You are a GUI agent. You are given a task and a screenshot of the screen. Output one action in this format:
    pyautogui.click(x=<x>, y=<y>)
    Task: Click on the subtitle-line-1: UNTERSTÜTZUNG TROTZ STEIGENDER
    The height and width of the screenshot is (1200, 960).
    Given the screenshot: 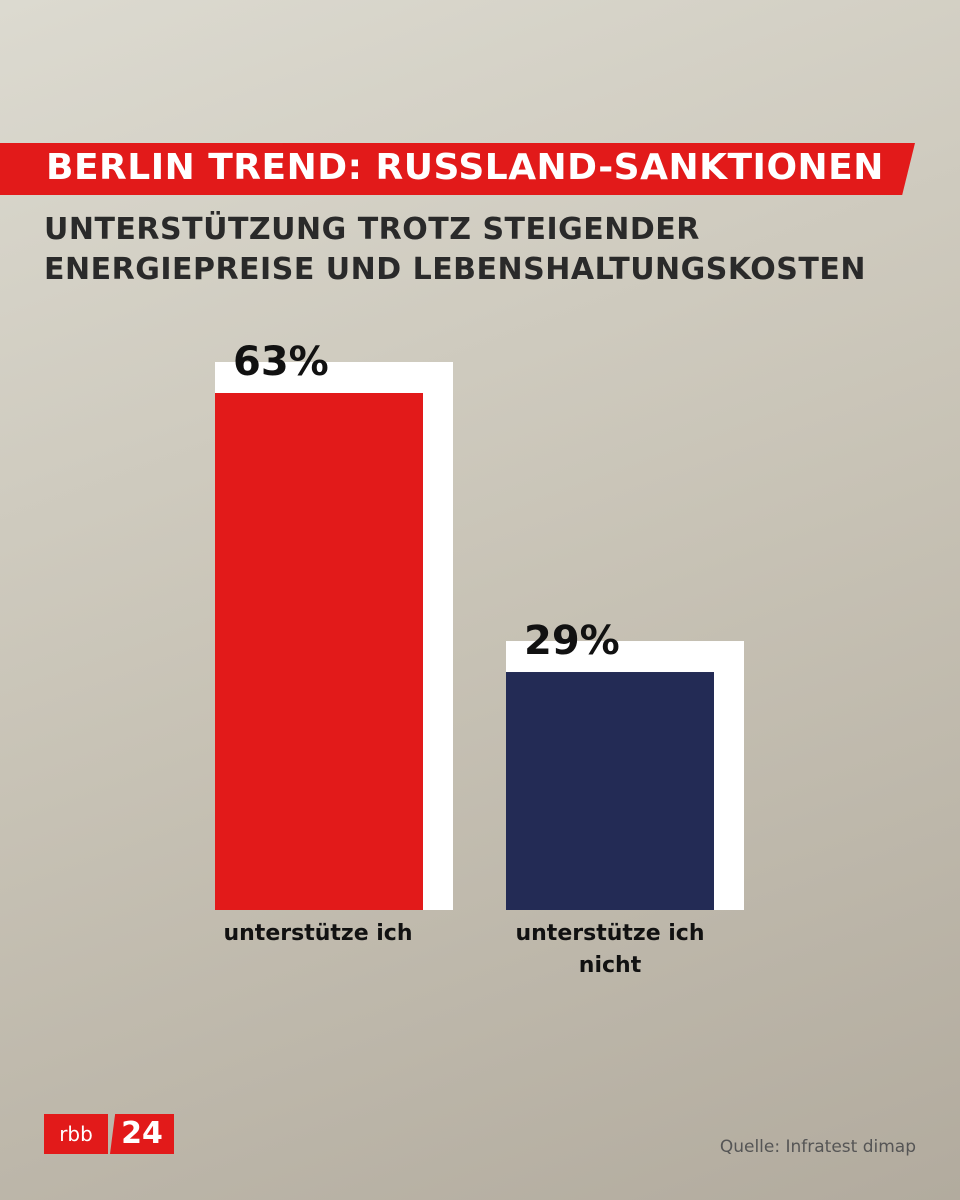 What is the action you would take?
    pyautogui.click(x=372, y=229)
    